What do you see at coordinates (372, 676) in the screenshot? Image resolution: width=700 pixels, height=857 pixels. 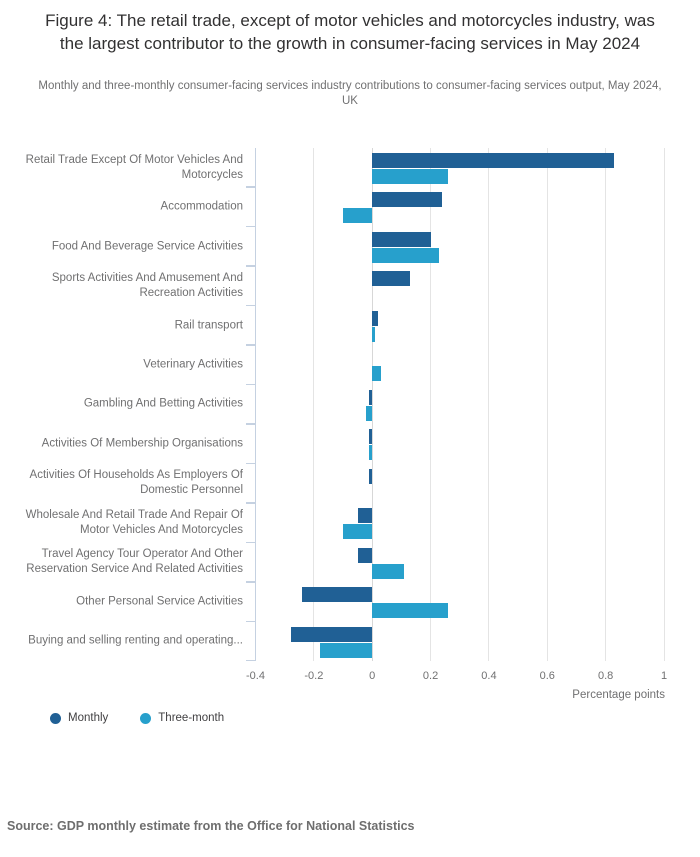 I see `x-axis-tick-label: 0` at bounding box center [372, 676].